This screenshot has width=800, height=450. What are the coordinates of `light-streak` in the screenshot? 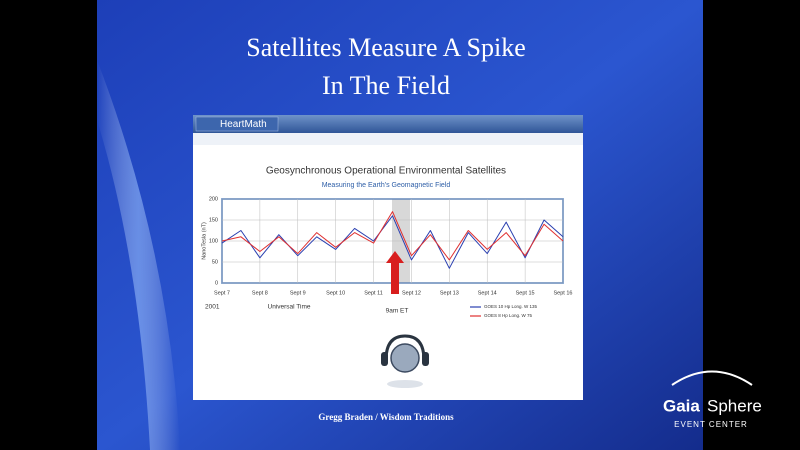 It's located at (138, 255).